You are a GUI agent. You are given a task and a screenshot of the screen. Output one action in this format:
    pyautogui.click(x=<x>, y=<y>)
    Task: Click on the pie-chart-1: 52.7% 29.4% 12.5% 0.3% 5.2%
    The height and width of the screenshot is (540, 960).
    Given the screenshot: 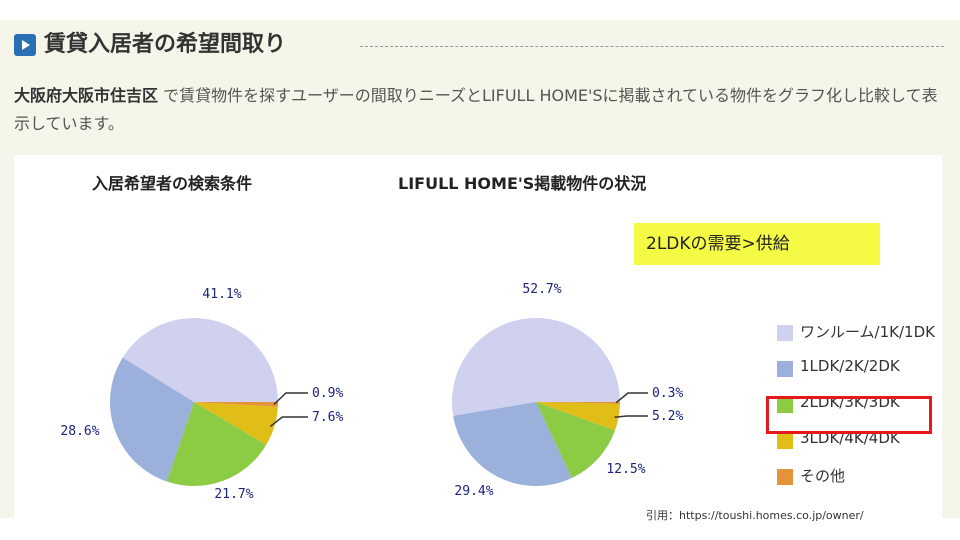 What is the action you would take?
    pyautogui.click(x=567, y=390)
    